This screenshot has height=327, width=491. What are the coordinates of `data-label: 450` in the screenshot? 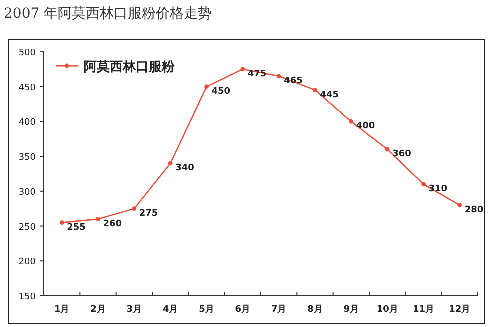 It's located at (221, 91).